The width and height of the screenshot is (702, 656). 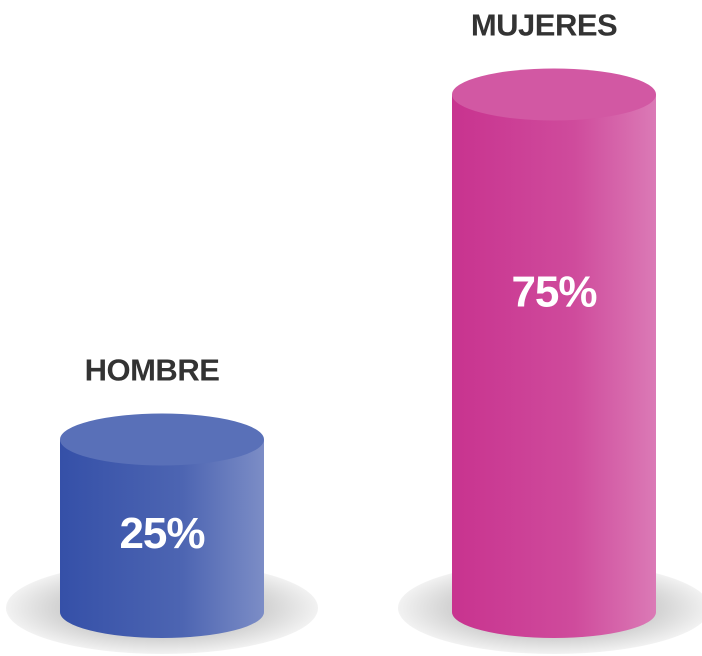 I want to click on value-label: 75%, so click(x=553, y=291).